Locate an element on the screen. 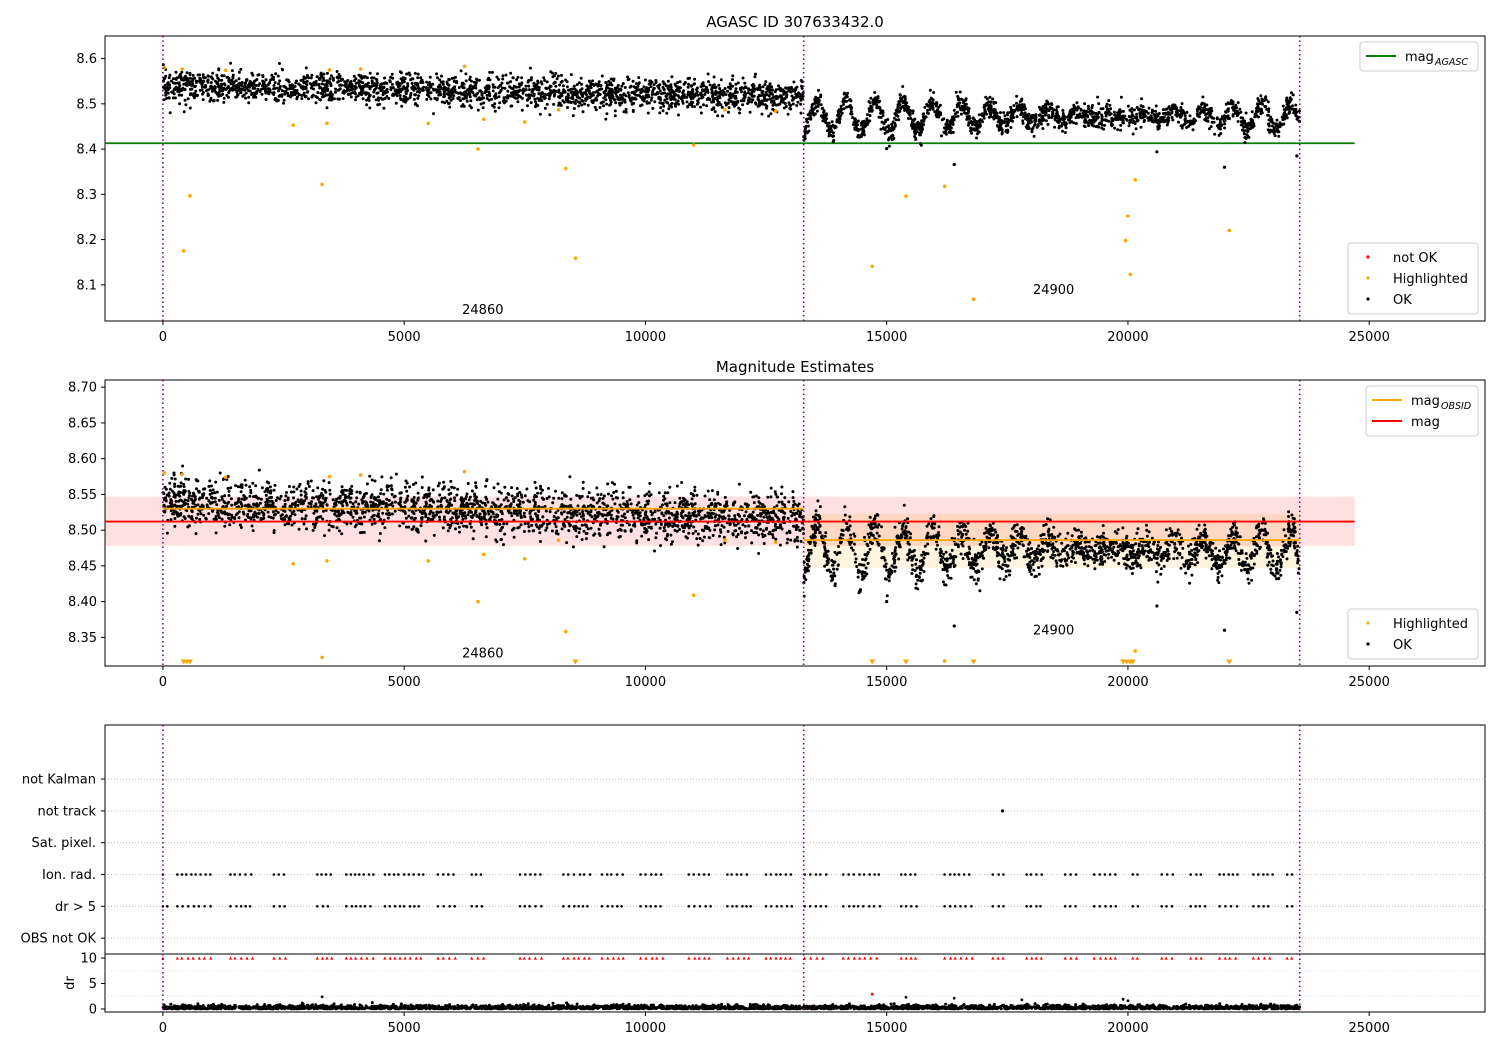 The image size is (1500, 1050). obsid-label: 24900 is located at coordinates (1053, 290).